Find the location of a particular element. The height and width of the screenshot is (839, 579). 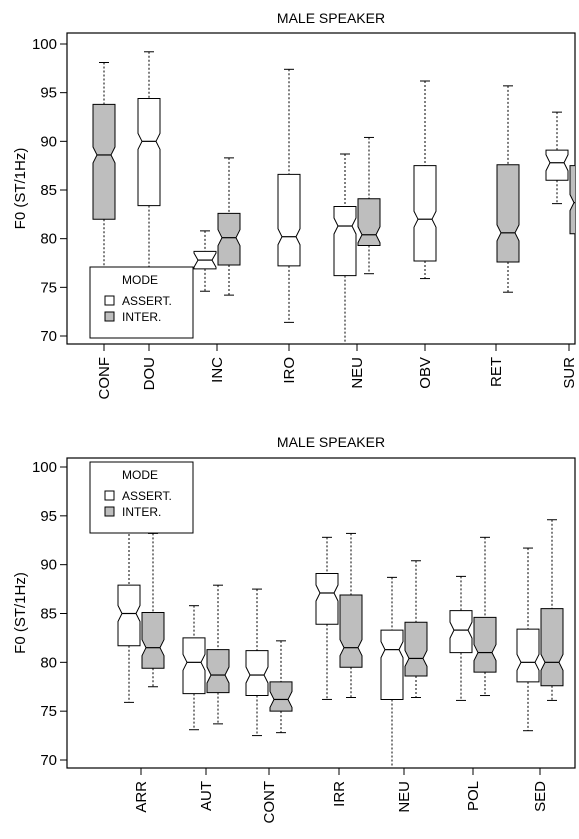

x-tick-label: CONT is located at coordinates (269, 802).